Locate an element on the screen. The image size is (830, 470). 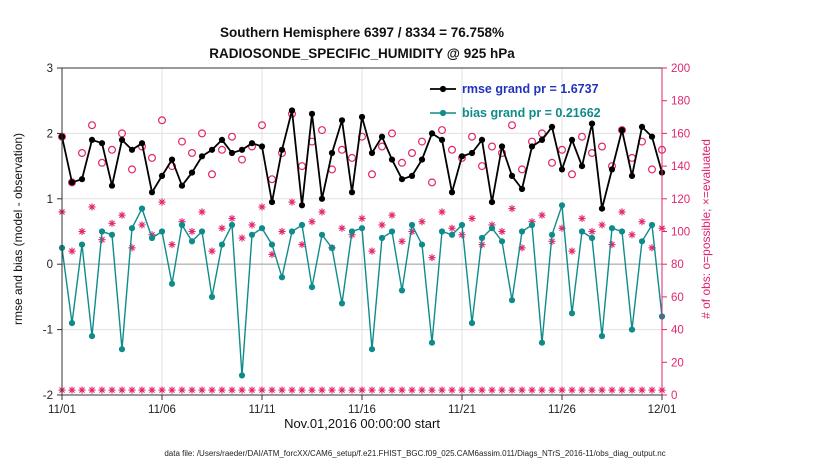
svg-text: 20 is located at coordinates (677, 363).